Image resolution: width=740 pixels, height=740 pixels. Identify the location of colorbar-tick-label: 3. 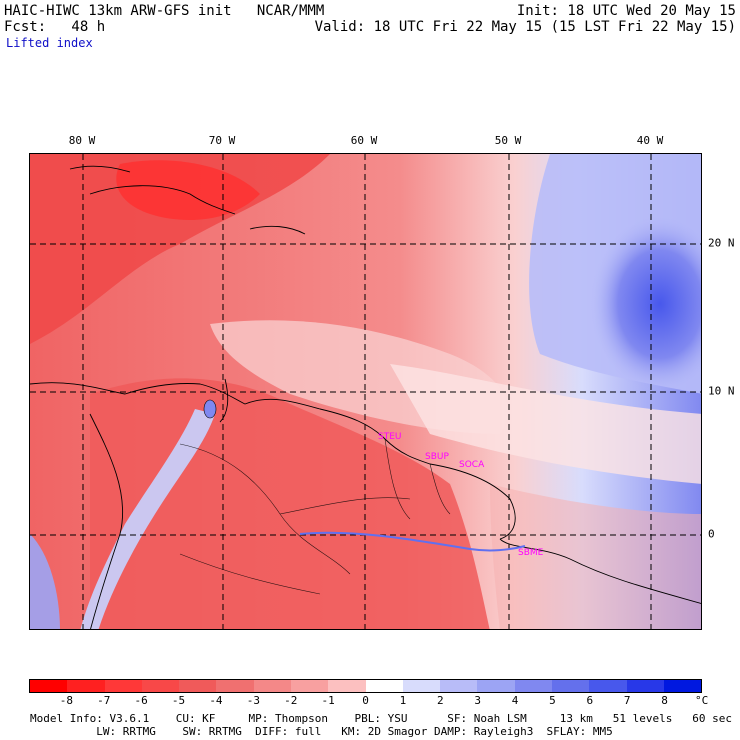
(477, 700).